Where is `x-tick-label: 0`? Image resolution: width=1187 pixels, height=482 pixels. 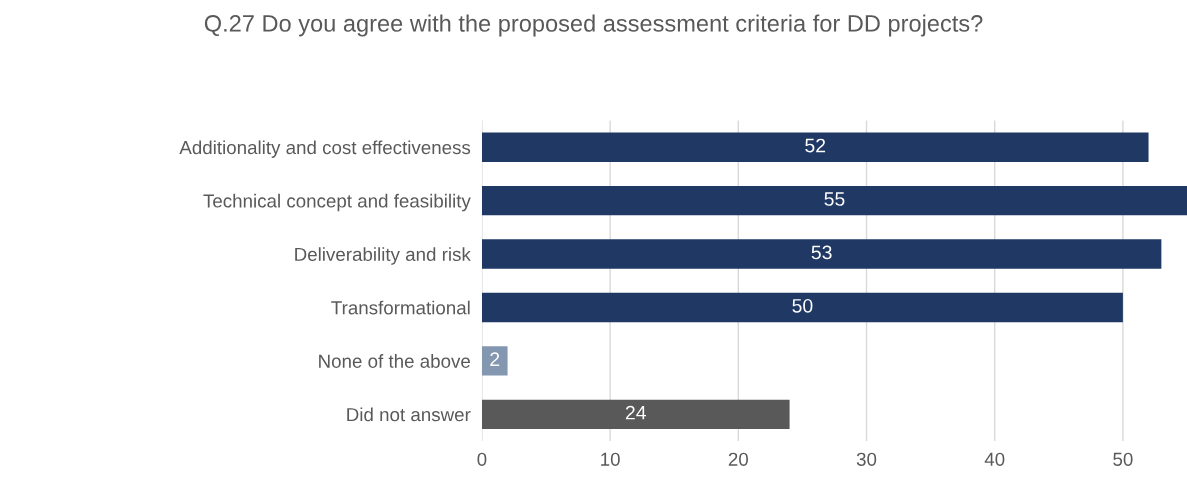
x-tick-label: 0 is located at coordinates (482, 459).